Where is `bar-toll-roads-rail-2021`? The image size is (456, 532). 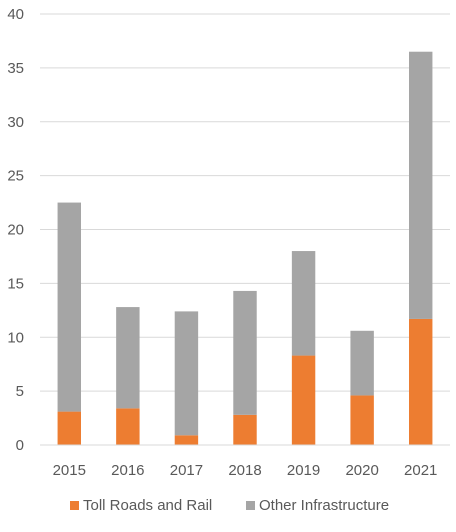
bar-toll-roads-rail-2021 is located at coordinates (421, 381).